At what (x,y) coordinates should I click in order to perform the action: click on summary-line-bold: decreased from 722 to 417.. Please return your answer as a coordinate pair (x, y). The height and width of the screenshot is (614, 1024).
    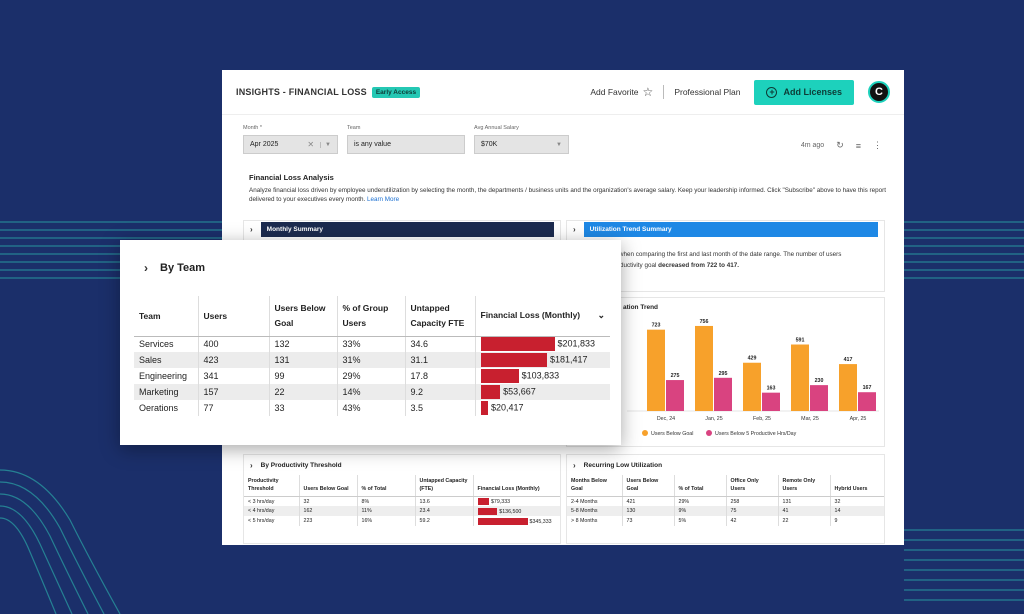
    Looking at the image, I should click on (698, 265).